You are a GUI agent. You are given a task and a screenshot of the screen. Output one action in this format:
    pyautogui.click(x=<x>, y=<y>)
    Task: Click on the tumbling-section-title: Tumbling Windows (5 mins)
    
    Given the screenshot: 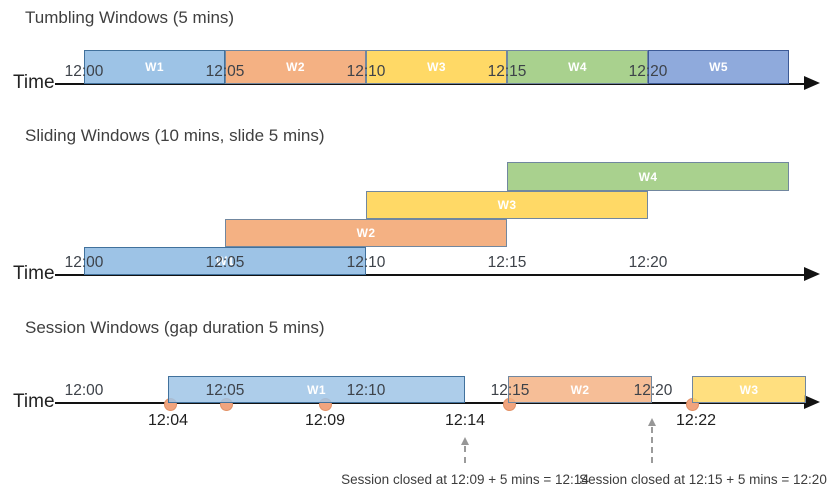 What is the action you would take?
    pyautogui.click(x=130, y=17)
    